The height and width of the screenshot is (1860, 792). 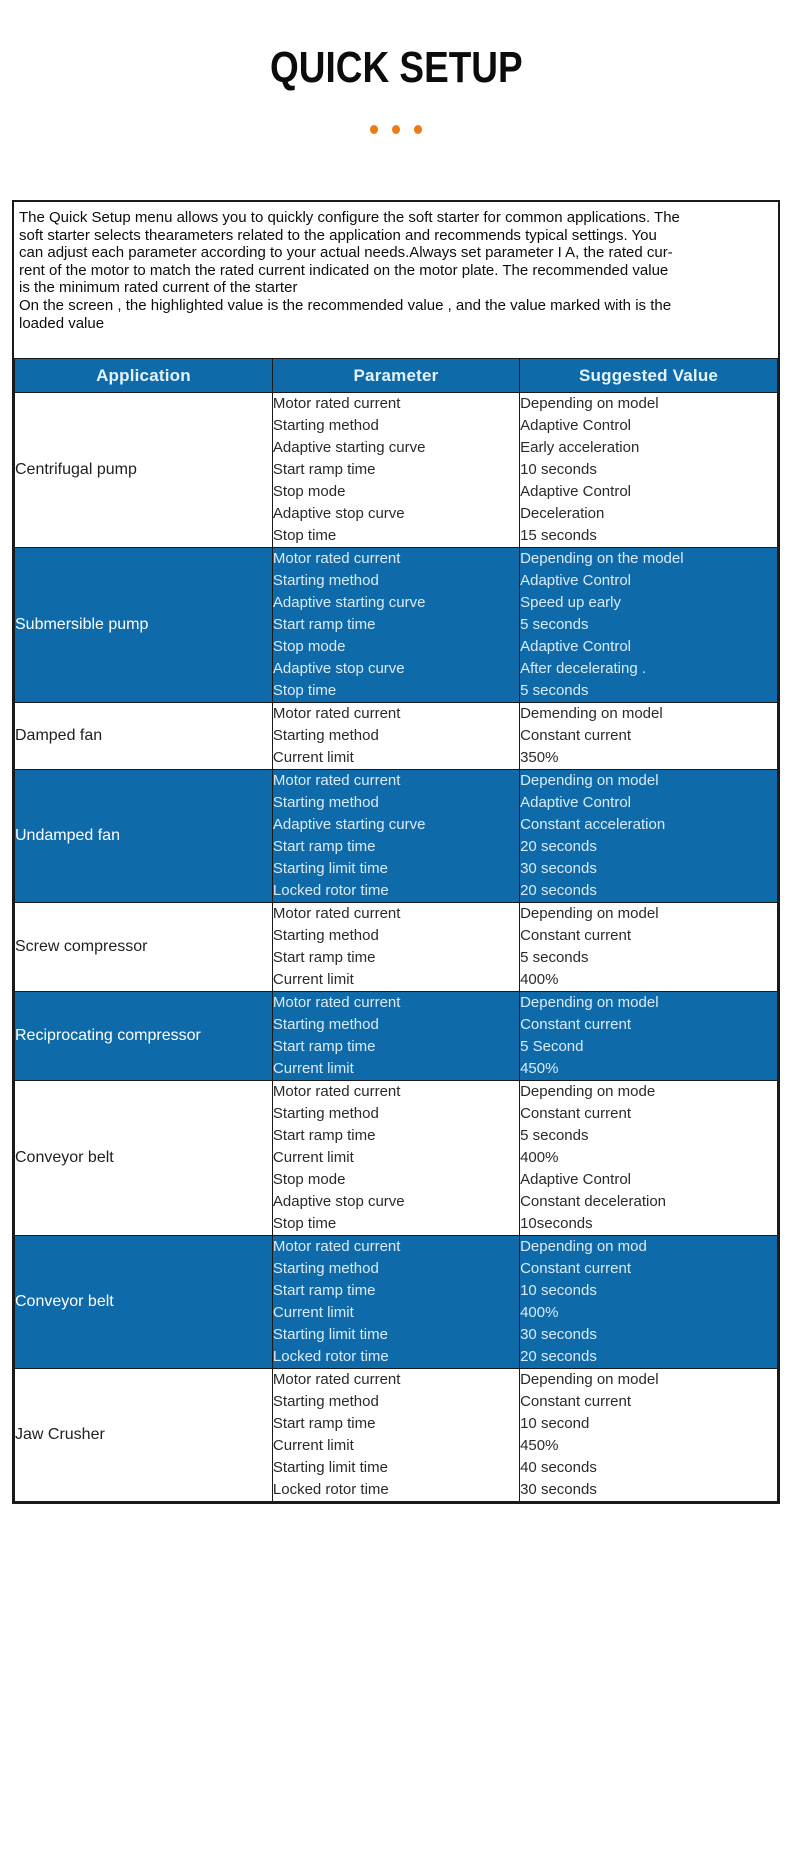 I want to click on value-line: Deceleration, so click(x=562, y=514).